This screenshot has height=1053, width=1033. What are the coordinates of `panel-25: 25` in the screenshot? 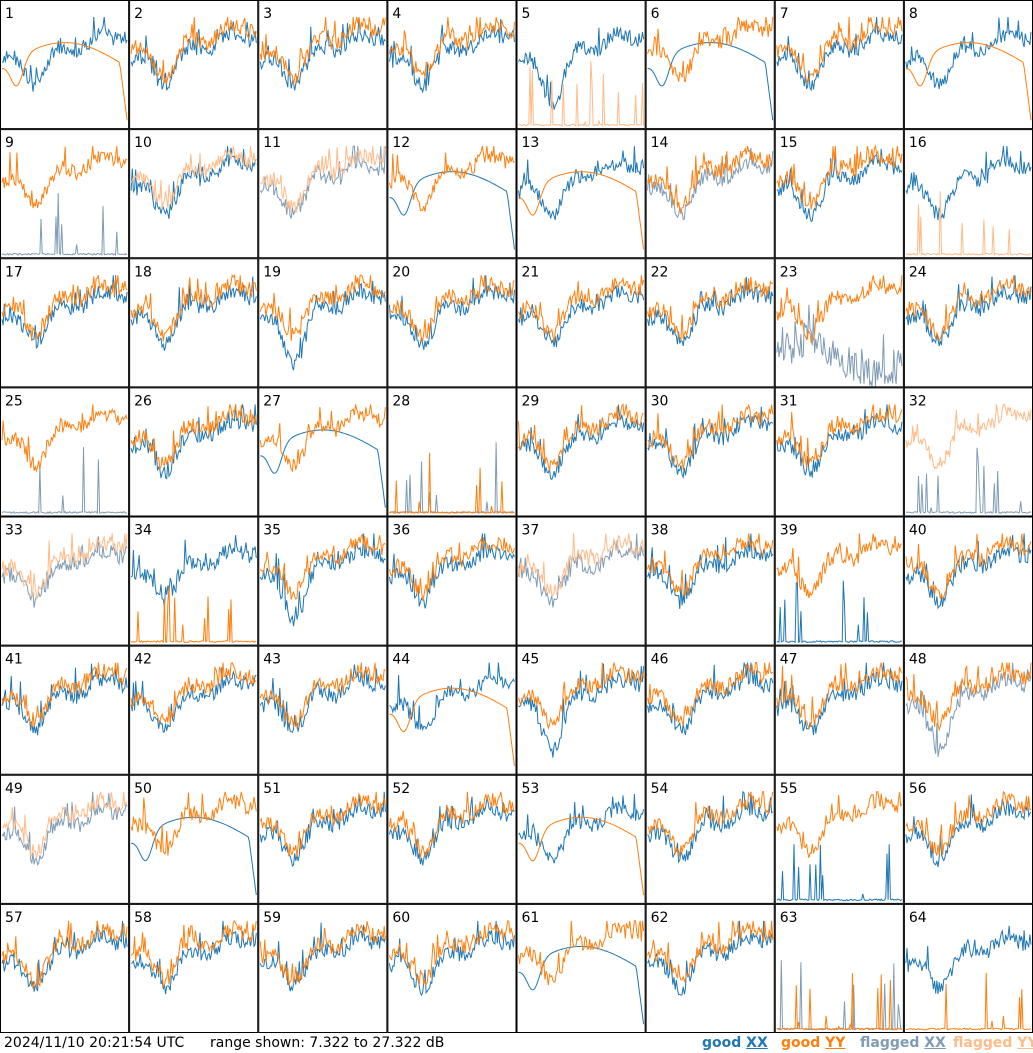 It's located at (65, 452).